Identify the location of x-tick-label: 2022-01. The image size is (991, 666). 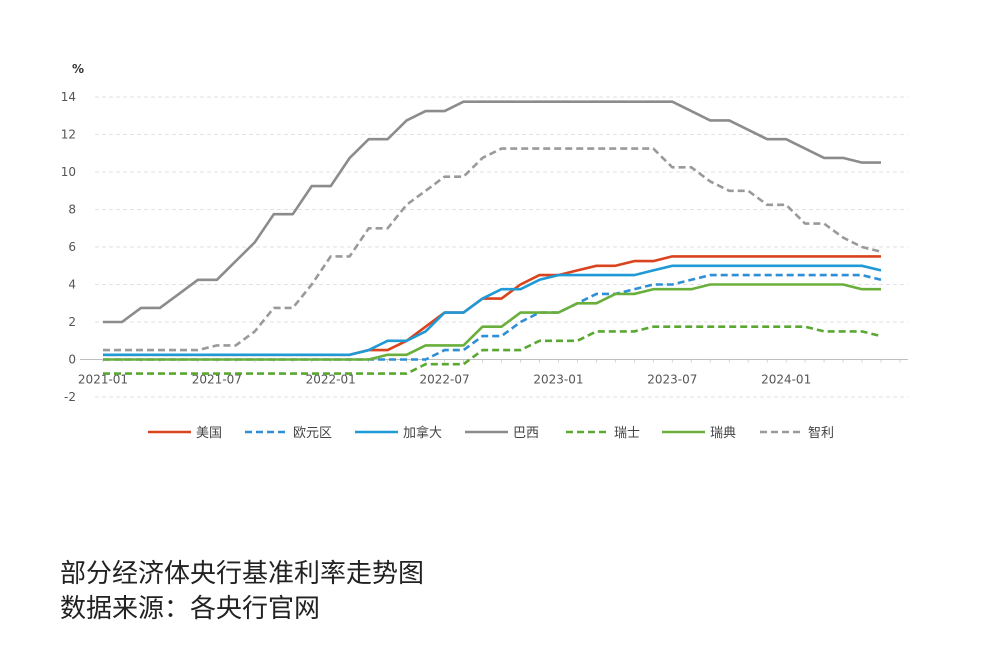
(331, 380).